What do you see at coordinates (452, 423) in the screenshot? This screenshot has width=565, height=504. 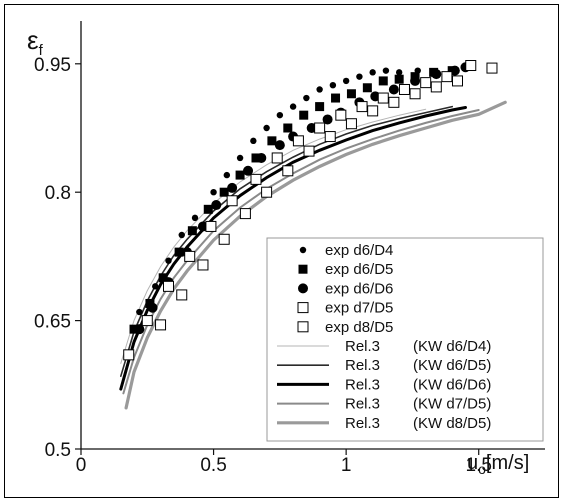 I see `legend-model-label: (KW d8/D5)` at bounding box center [452, 423].